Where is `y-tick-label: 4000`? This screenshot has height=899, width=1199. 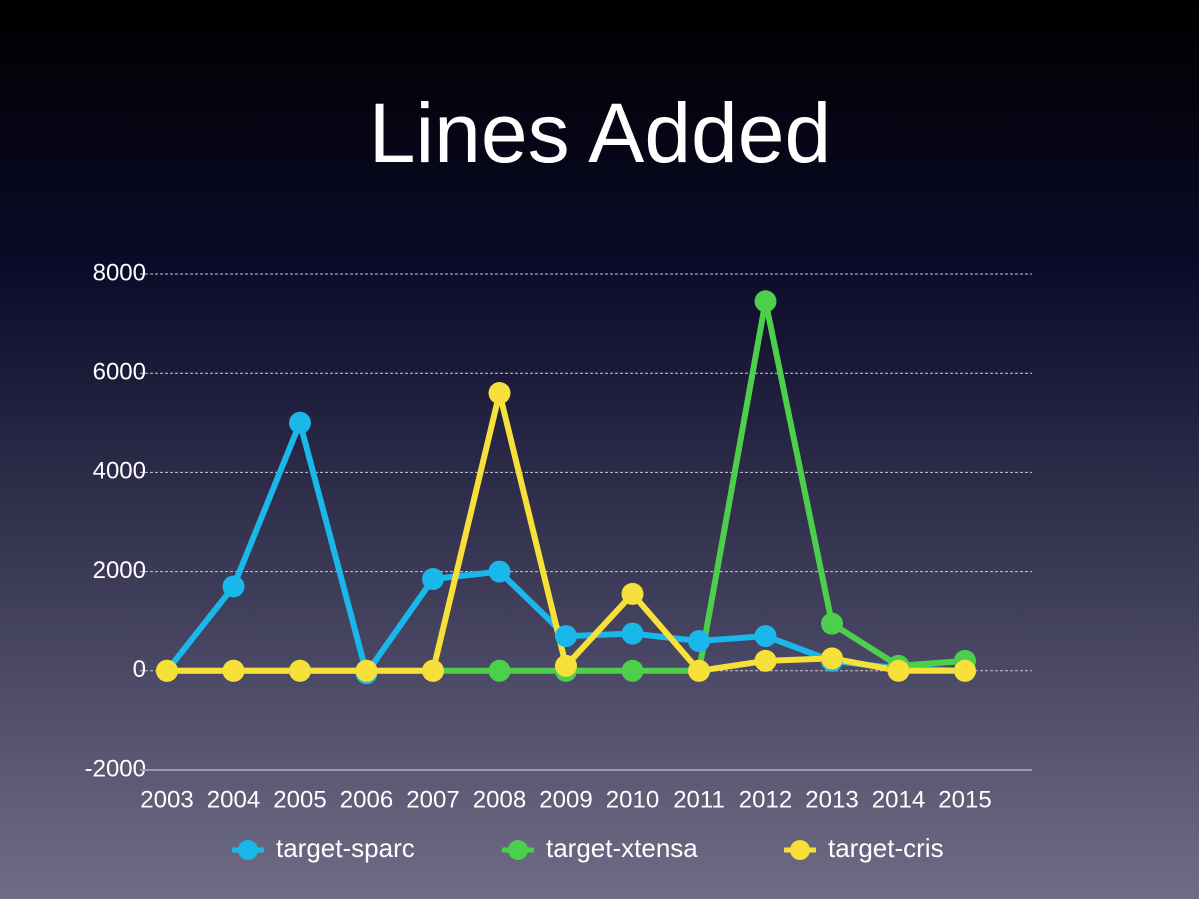
y-tick-label: 4000 is located at coordinates (119, 471).